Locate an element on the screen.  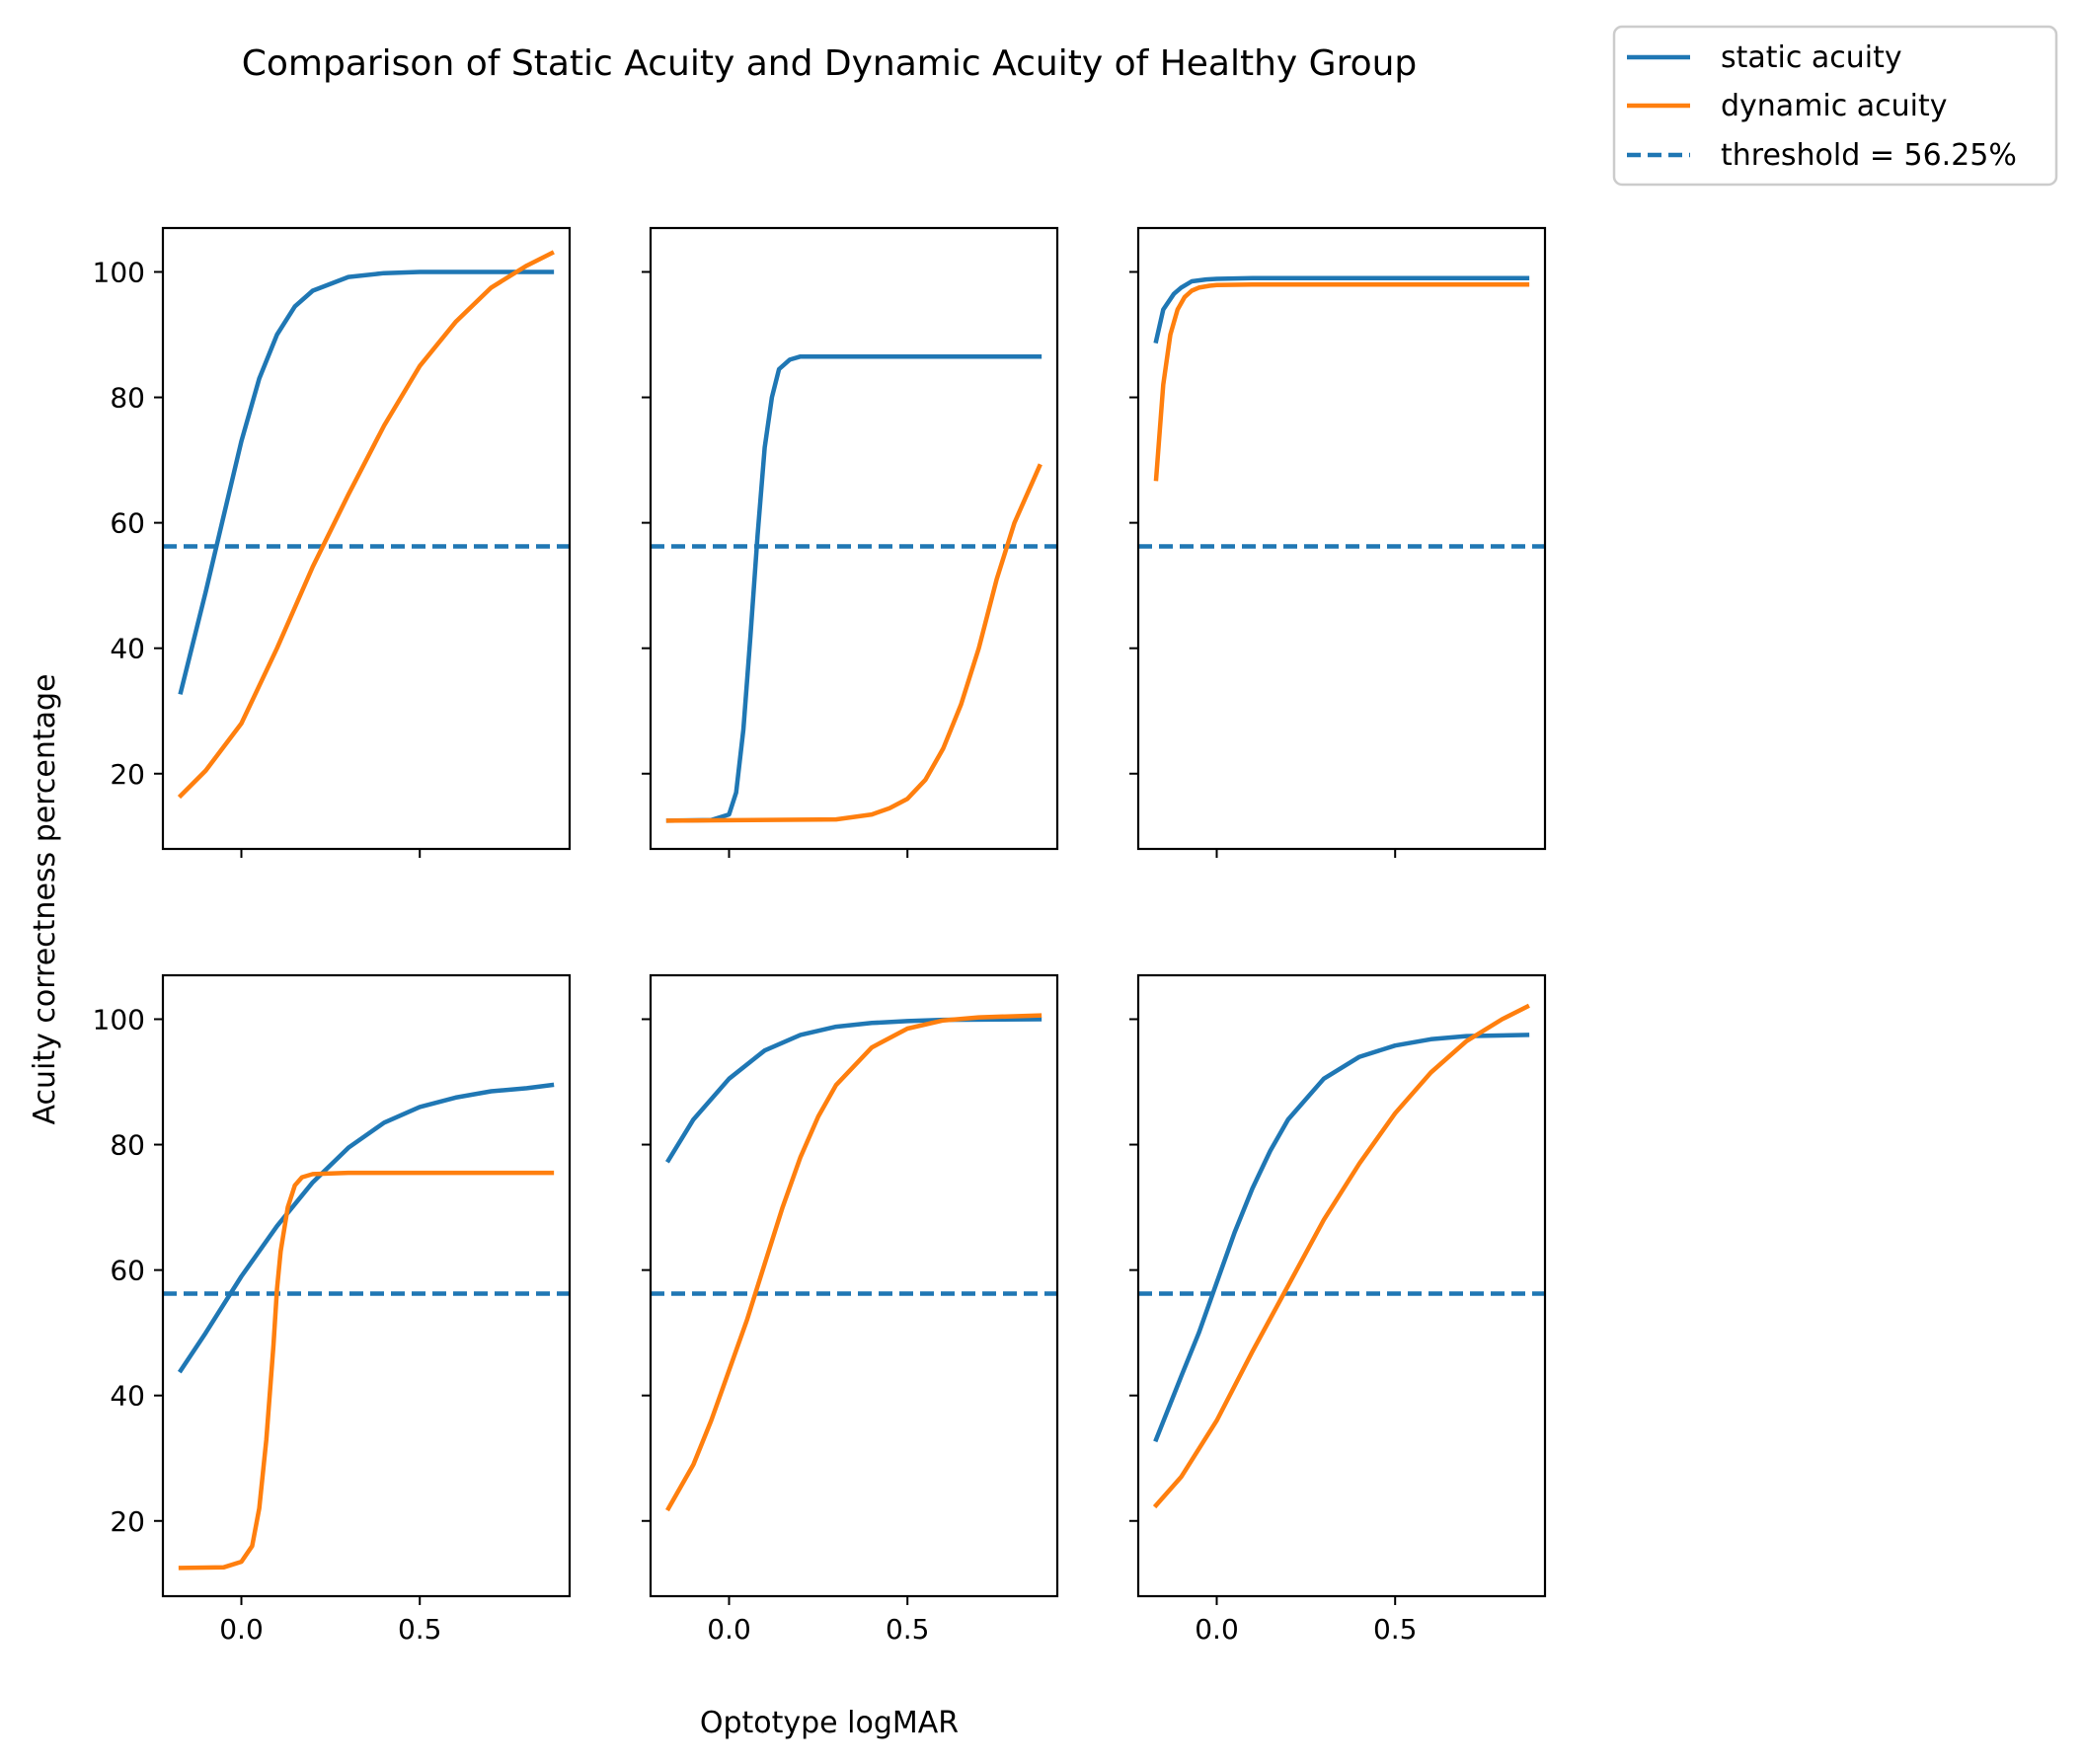
legend-entry-dynamic: dynamic acuity is located at coordinates (1787, 106).